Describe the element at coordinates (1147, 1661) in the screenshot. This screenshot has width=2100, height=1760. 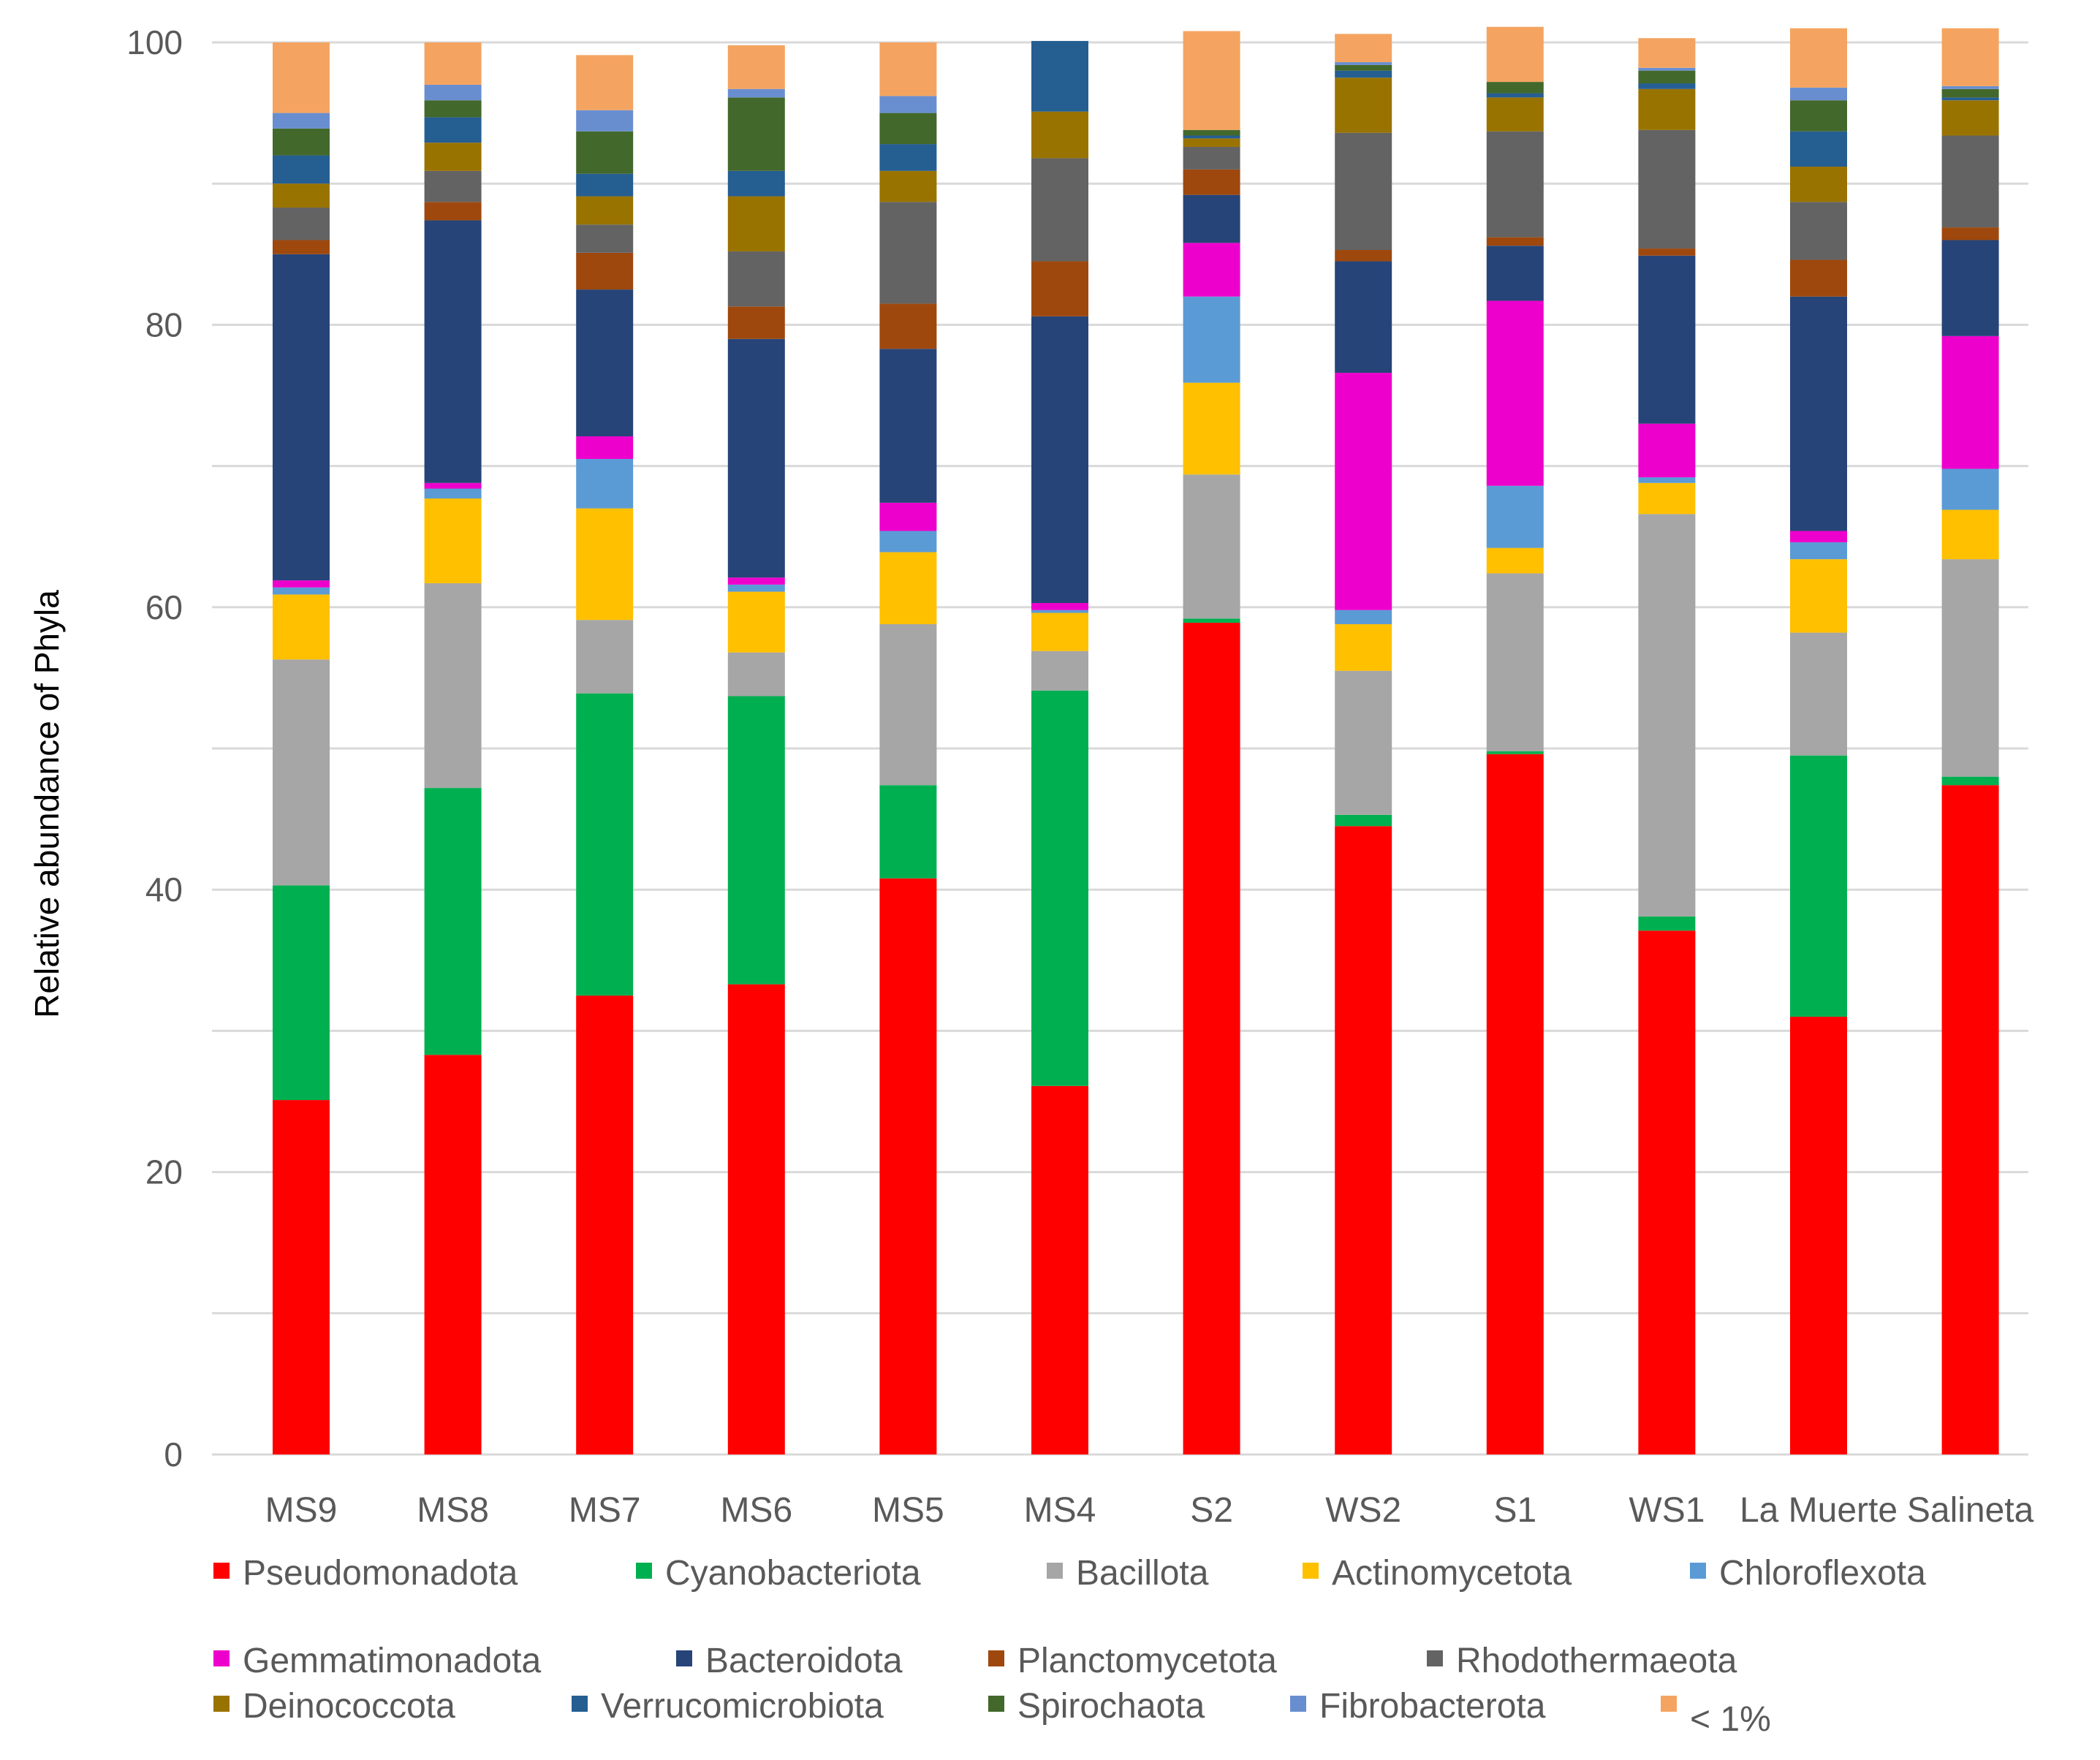
I see `legend-label: Planctomycetota` at that location.